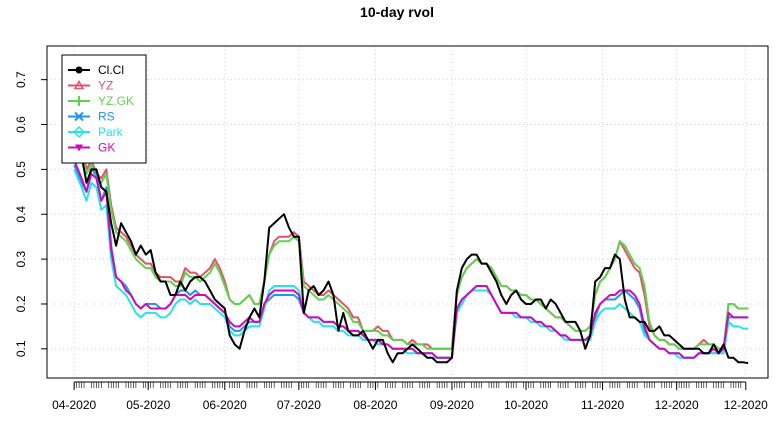 Image resolution: width=784 pixels, height=426 pixels. Describe the element at coordinates (526, 405) in the screenshot. I see `x-tick-label: 10-2020` at that location.